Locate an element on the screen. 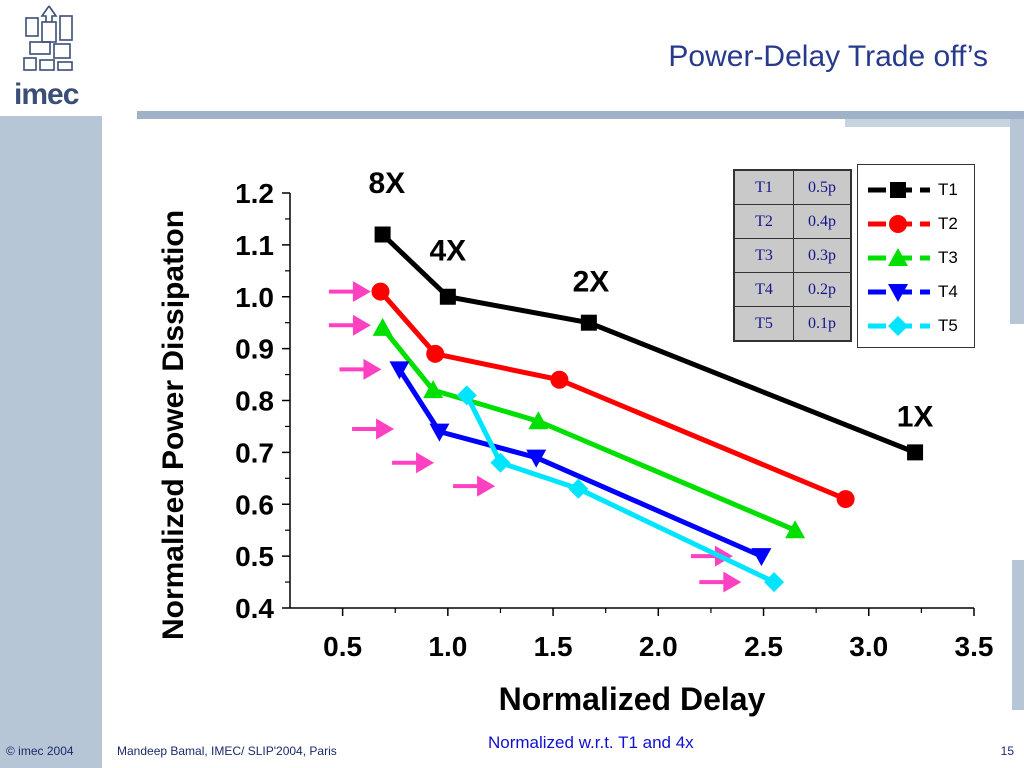  right-edge-bar-lower is located at coordinates (1018, 635).